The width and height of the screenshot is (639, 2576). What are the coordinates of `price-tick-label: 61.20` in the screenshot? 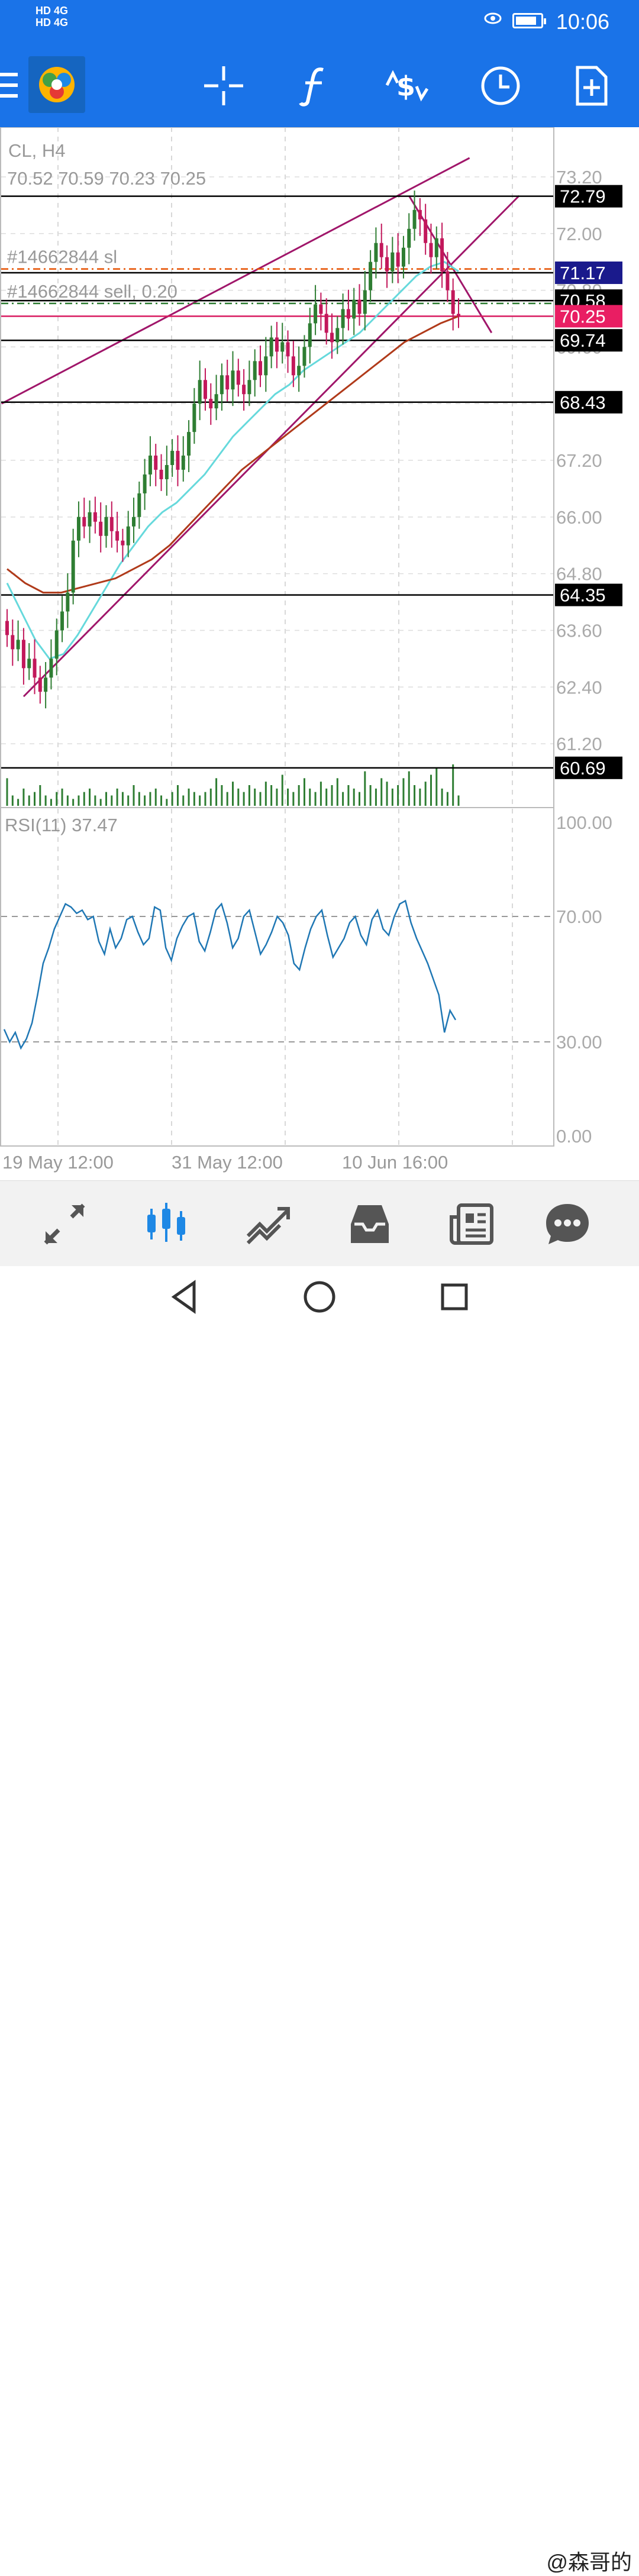 It's located at (579, 744).